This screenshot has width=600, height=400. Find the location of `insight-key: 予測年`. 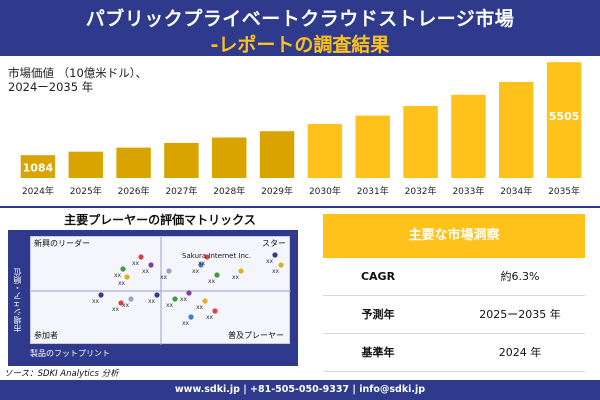

insight-key: 予測年 is located at coordinates (378, 314).